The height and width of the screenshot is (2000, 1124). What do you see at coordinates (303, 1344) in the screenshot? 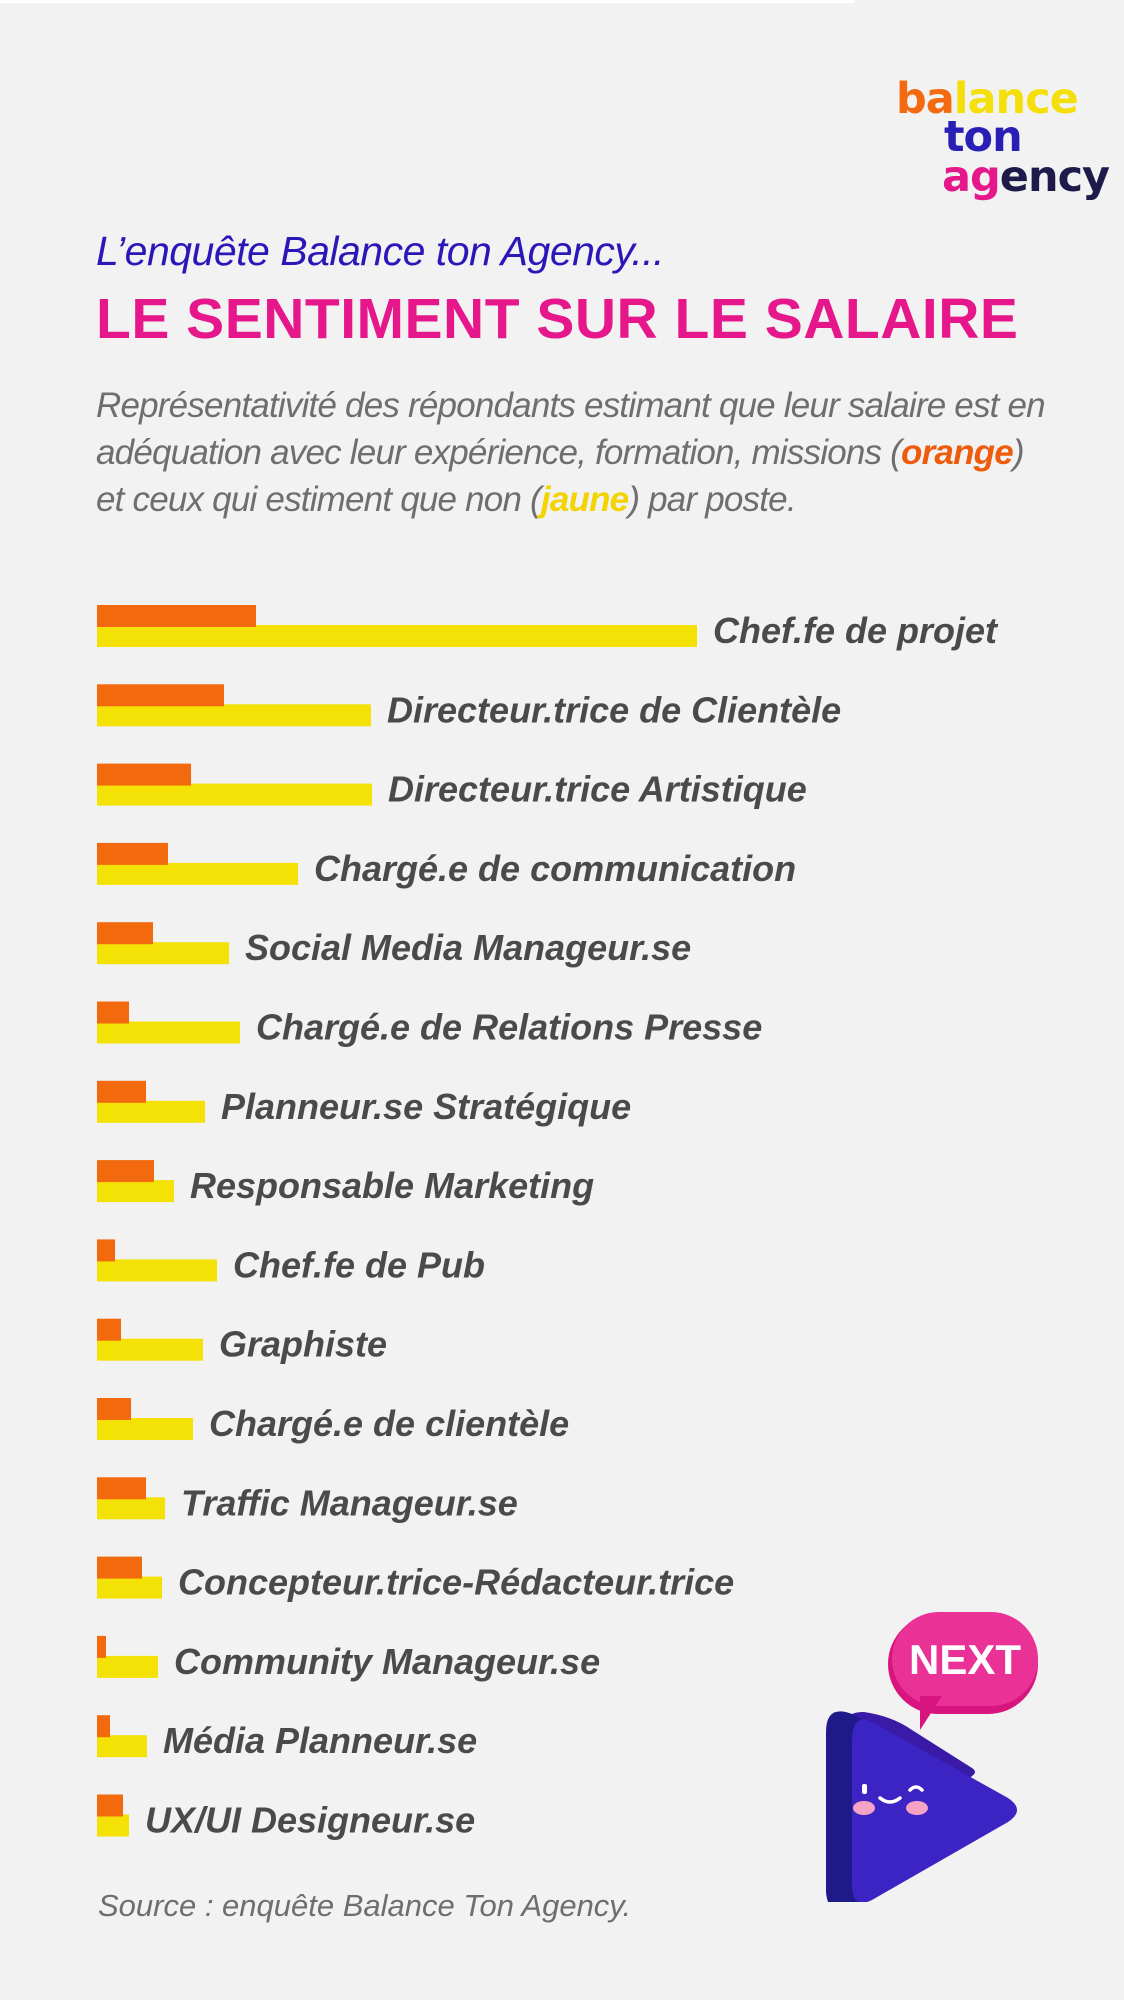
I see `category-label: Graphiste` at bounding box center [303, 1344].